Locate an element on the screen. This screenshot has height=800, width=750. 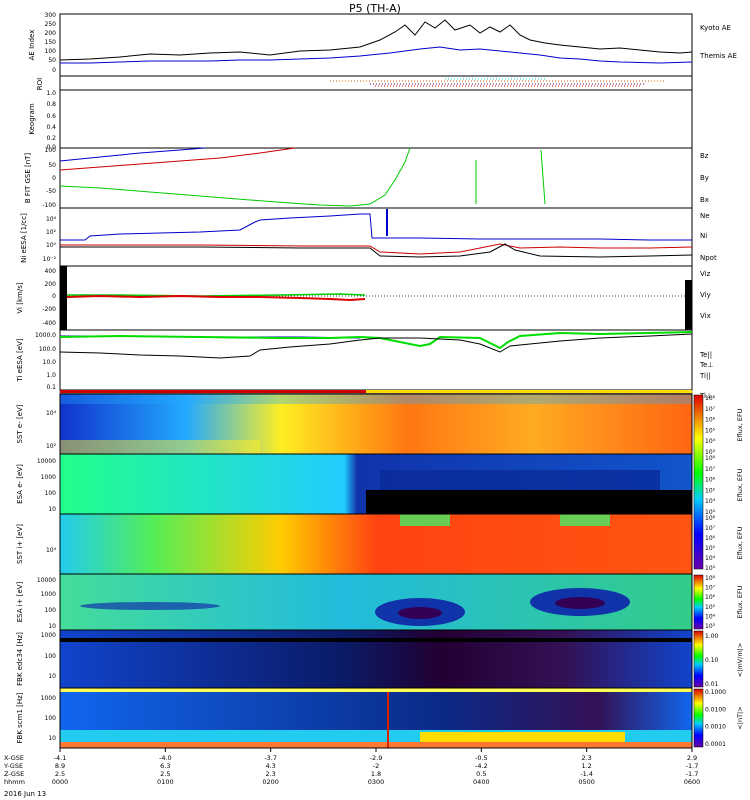
ephemeris-value: -0.5 is located at coordinates (481, 758).